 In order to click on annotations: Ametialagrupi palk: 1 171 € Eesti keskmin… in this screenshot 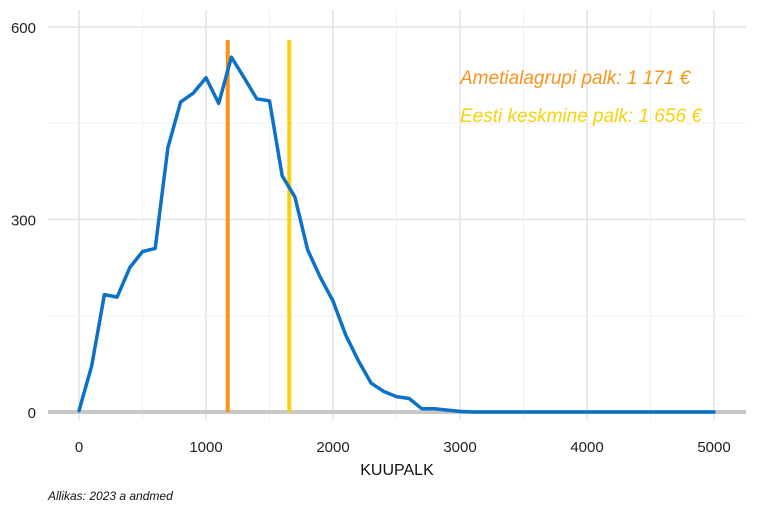, I will do `click(581, 97)`.